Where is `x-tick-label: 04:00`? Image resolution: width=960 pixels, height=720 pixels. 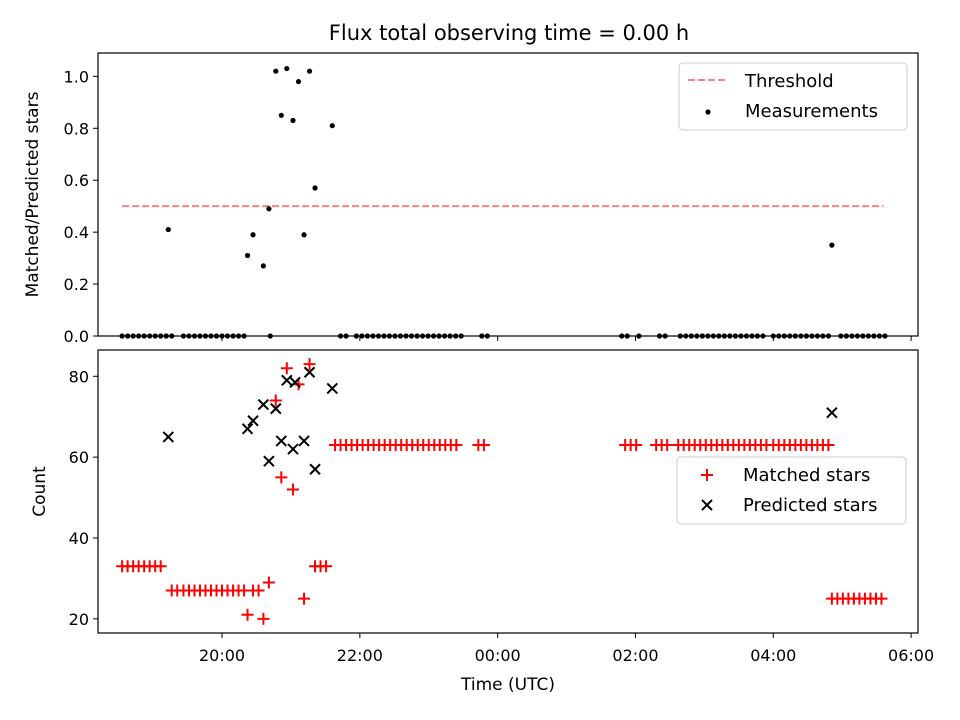
x-tick-label: 04:00 is located at coordinates (773, 655).